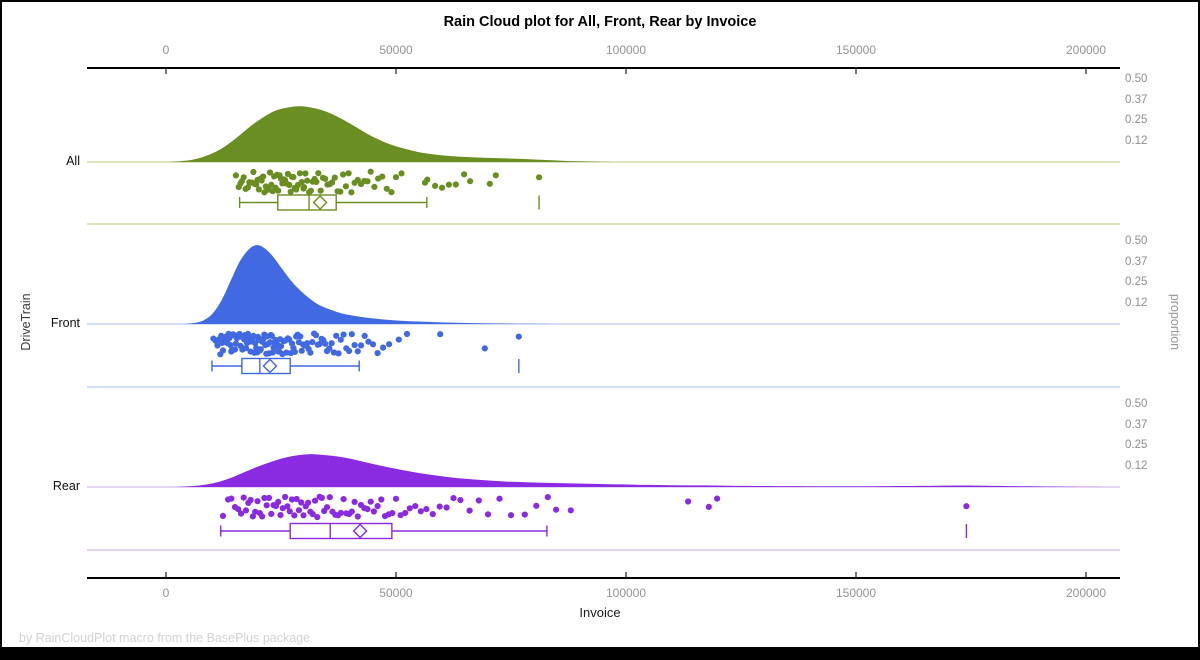  Describe the element at coordinates (387, 182) in the screenshot. I see `rain-points-all` at that location.